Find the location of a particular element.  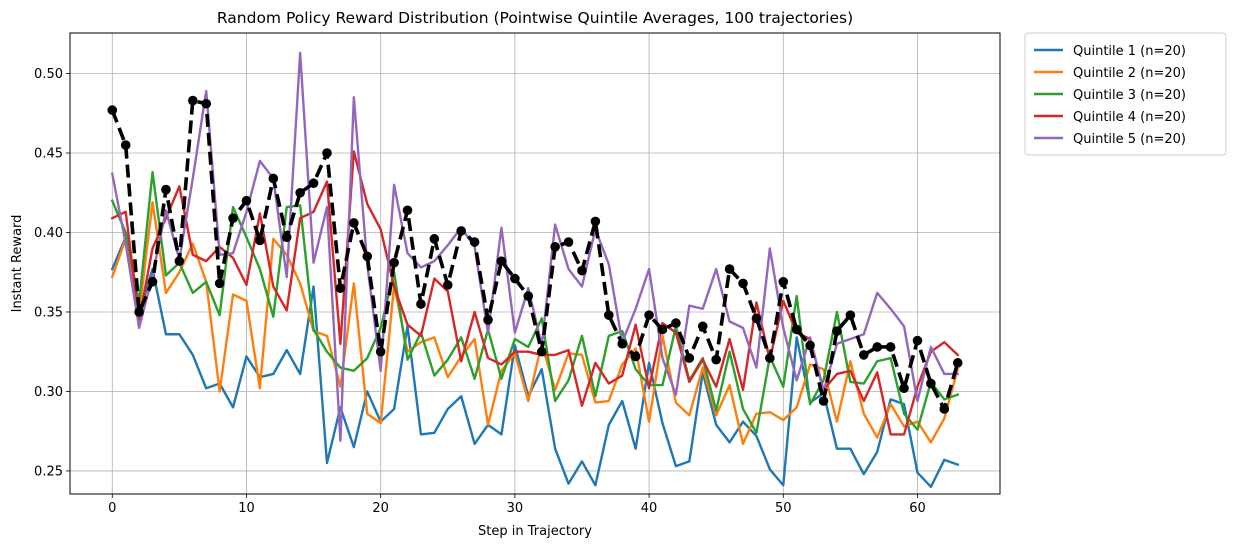

legend-label: Quintile 1 (n=20) is located at coordinates (1129, 51).